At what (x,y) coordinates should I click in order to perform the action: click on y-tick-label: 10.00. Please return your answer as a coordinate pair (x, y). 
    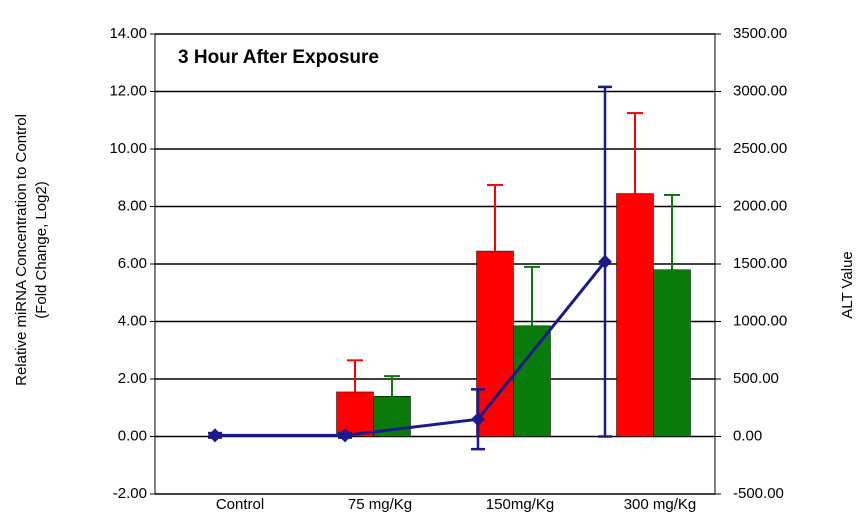
    Looking at the image, I should click on (128, 148).